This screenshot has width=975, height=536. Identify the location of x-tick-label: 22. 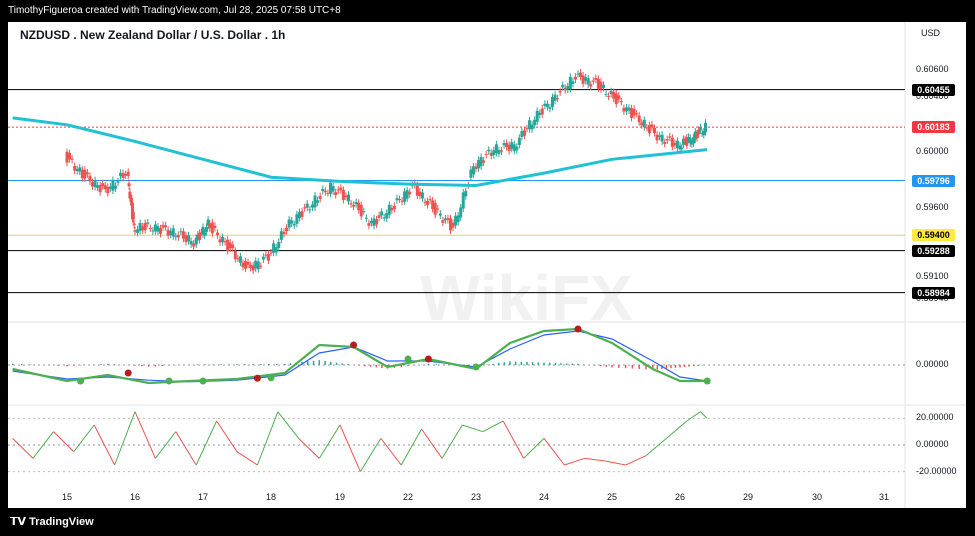
(408, 497).